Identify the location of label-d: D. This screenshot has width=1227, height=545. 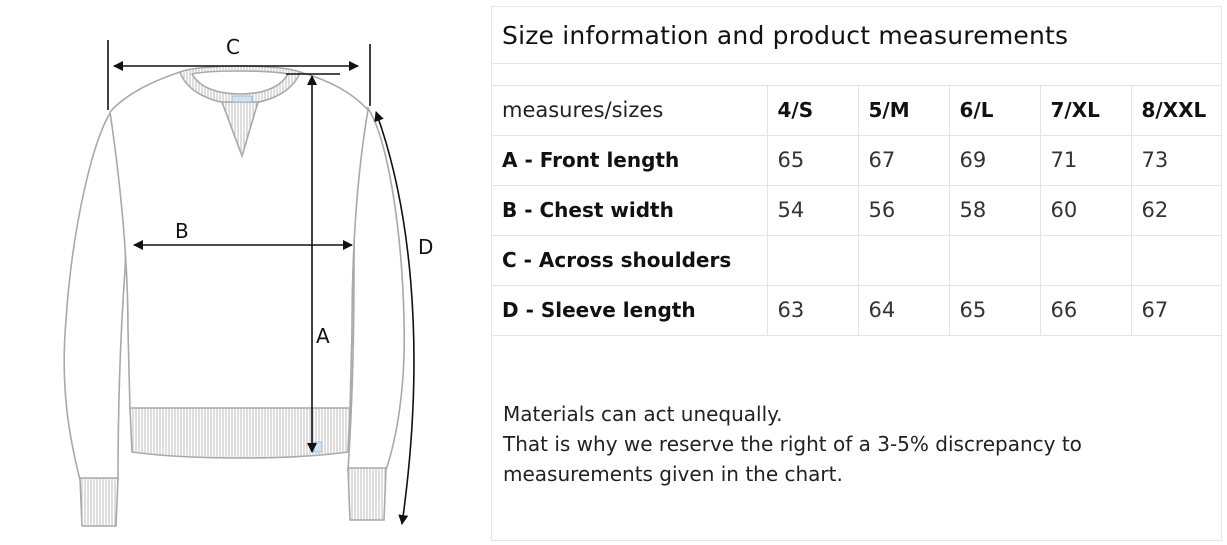
(425, 247).